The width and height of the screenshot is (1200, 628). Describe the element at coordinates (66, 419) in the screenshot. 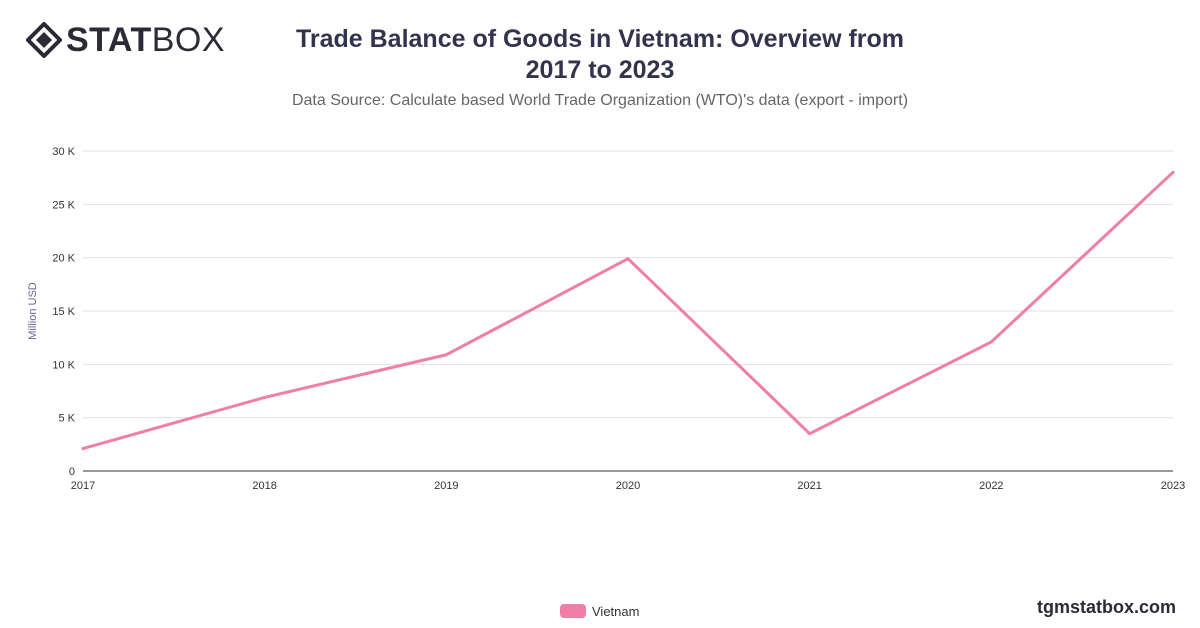

I see `y-tick-label: 5 K` at that location.